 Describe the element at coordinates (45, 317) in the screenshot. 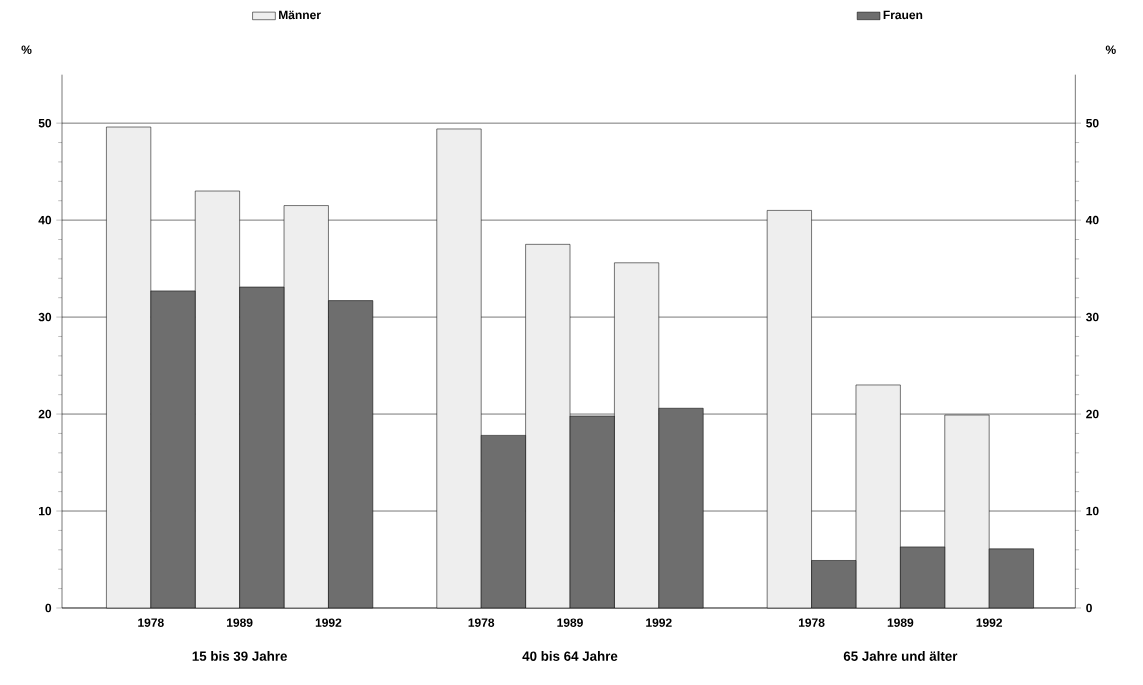

I see `y-tick-label: 30` at that location.